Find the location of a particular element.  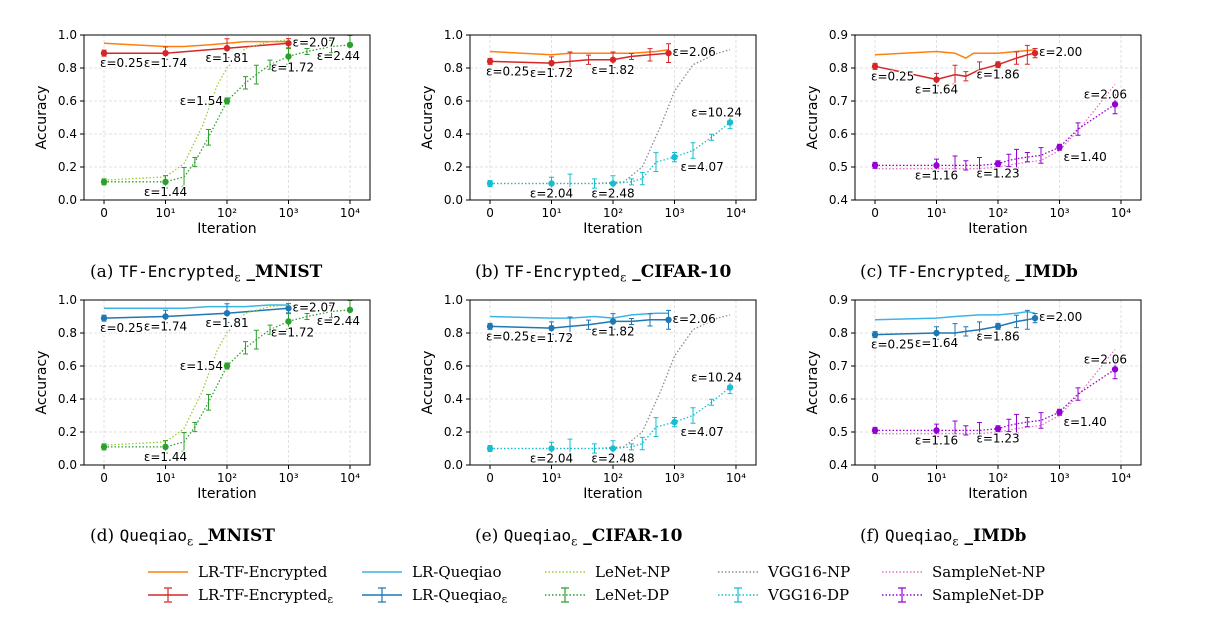

y-tick-label: 1.0 is located at coordinates (453, 35).